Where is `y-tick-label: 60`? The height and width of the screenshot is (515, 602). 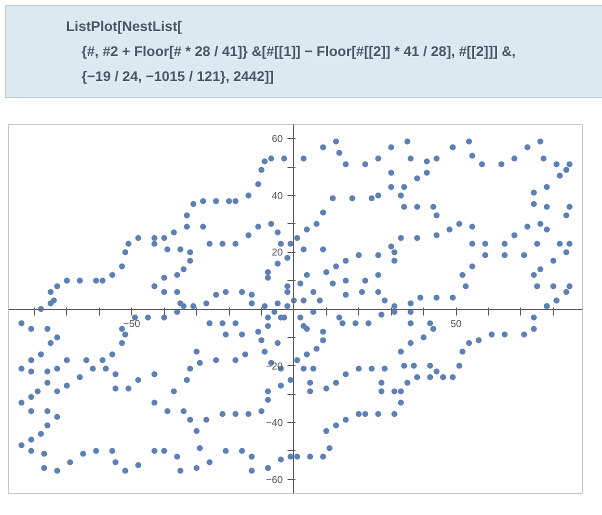 y-tick-label: 60 is located at coordinates (278, 140).